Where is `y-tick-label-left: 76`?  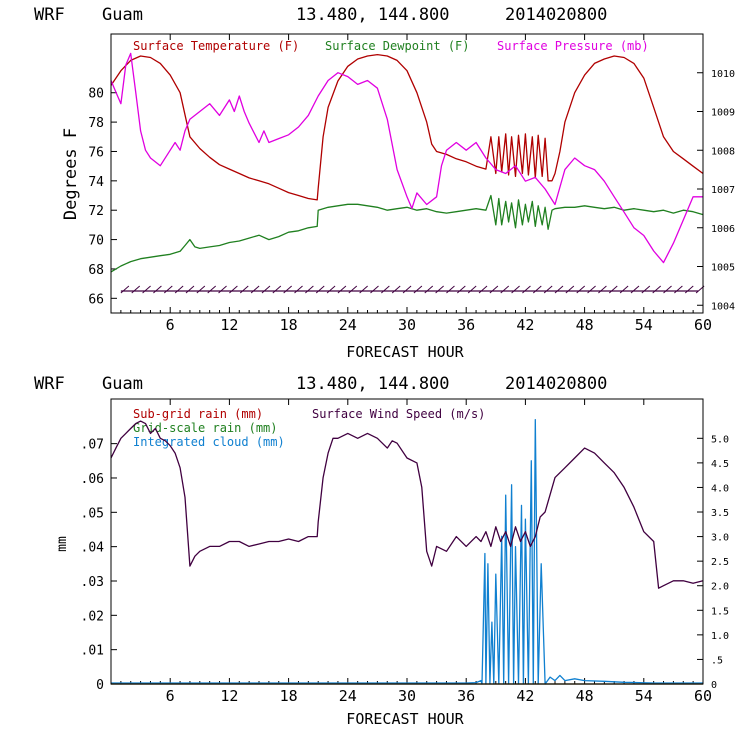 y-tick-label-left: 76 is located at coordinates (96, 152).